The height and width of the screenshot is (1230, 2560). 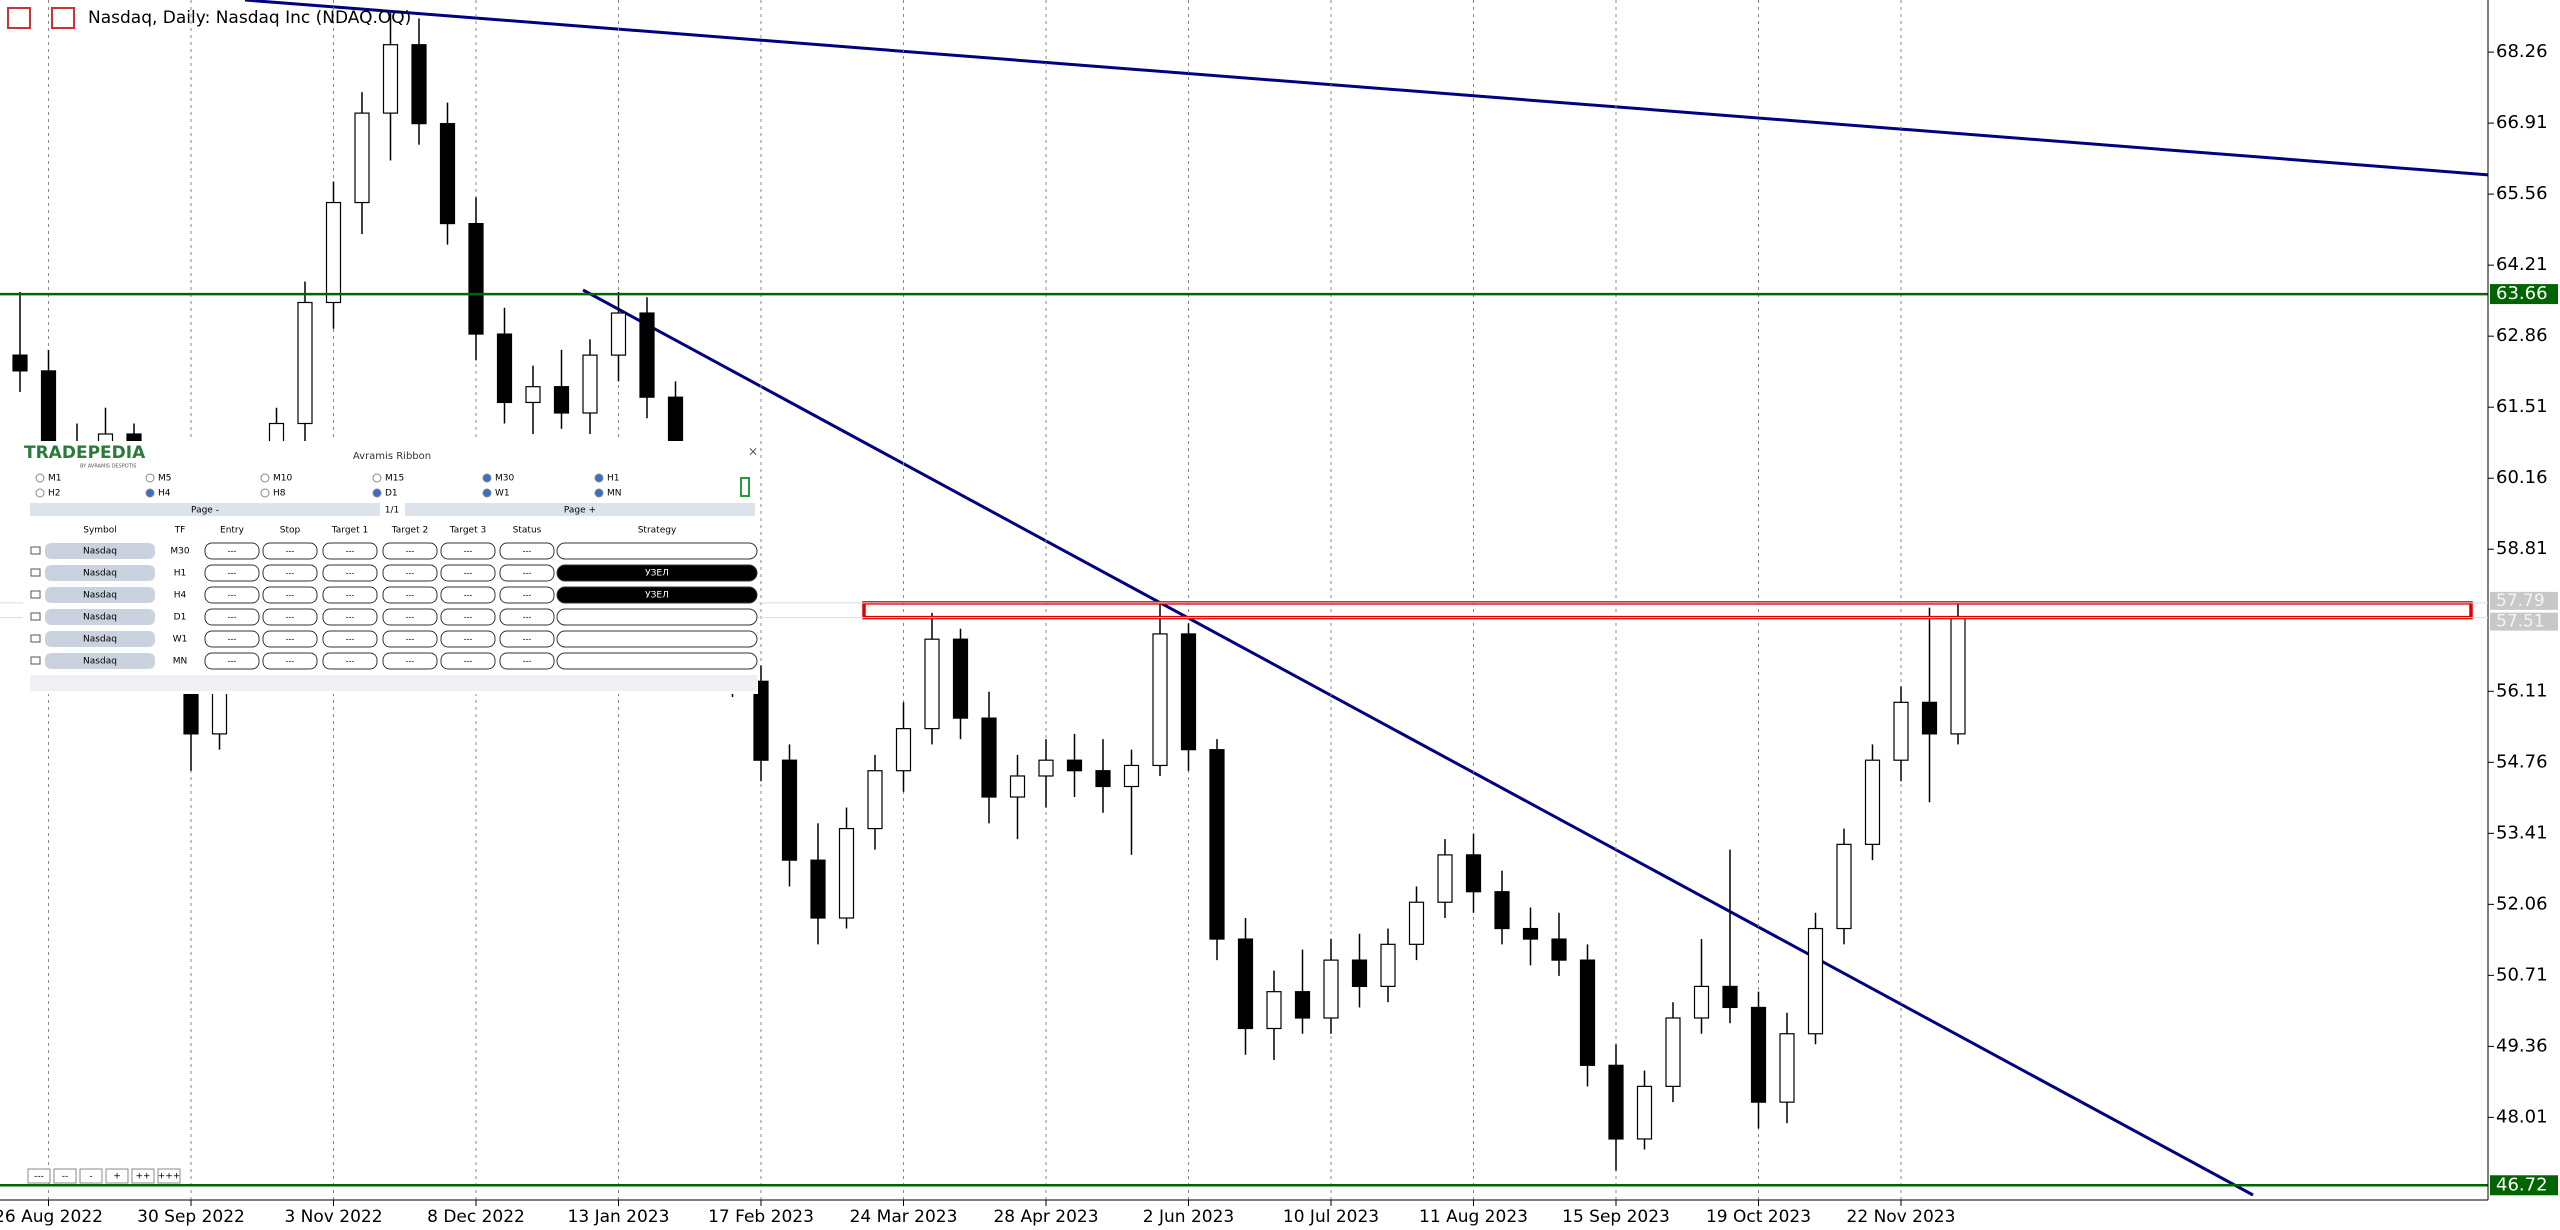 What do you see at coordinates (205, 509) in the screenshot?
I see `page-prev-button` at bounding box center [205, 509].